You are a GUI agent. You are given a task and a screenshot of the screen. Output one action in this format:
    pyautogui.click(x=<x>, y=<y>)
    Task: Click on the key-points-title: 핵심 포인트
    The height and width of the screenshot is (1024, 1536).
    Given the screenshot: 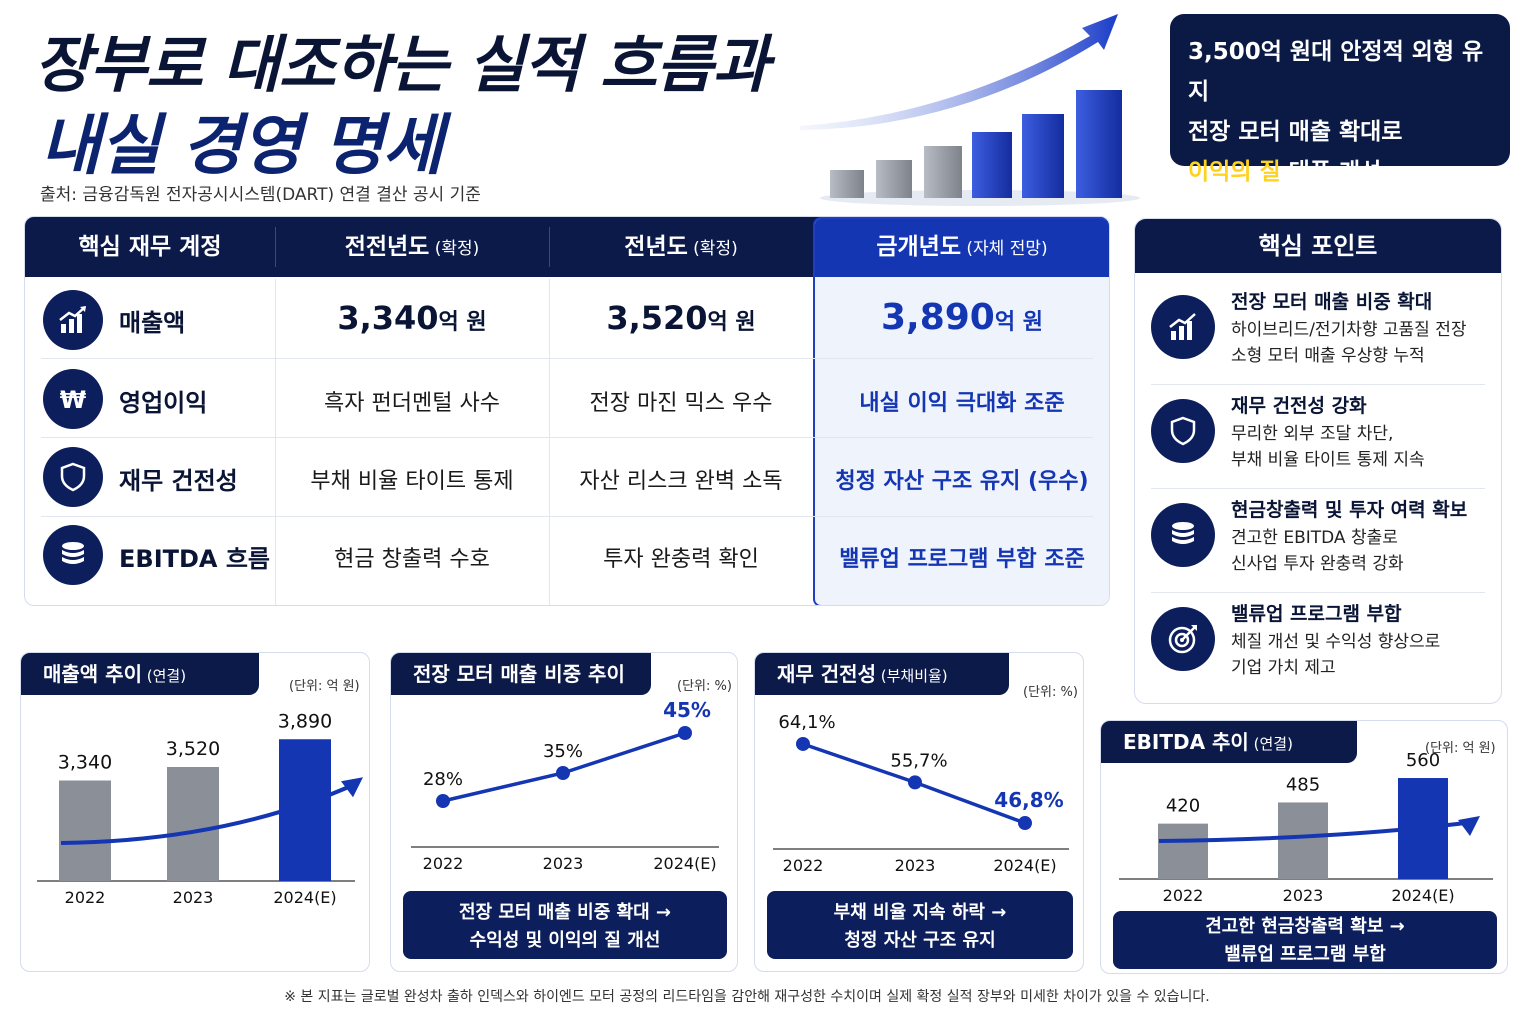 What is the action you would take?
    pyautogui.click(x=1318, y=246)
    